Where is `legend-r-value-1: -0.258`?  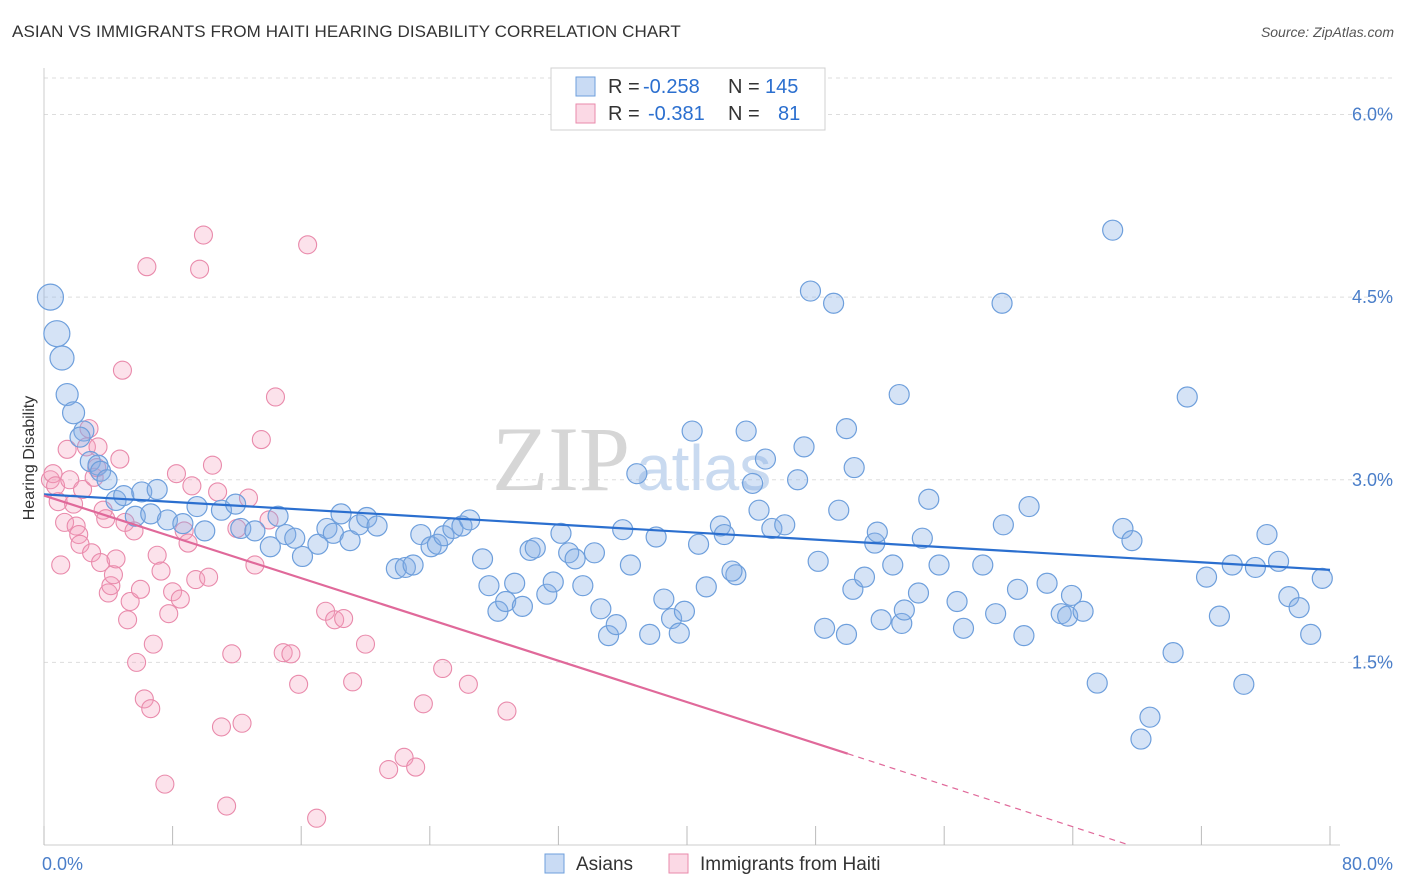 legend-r-value-1: -0.258 is located at coordinates (671, 87).